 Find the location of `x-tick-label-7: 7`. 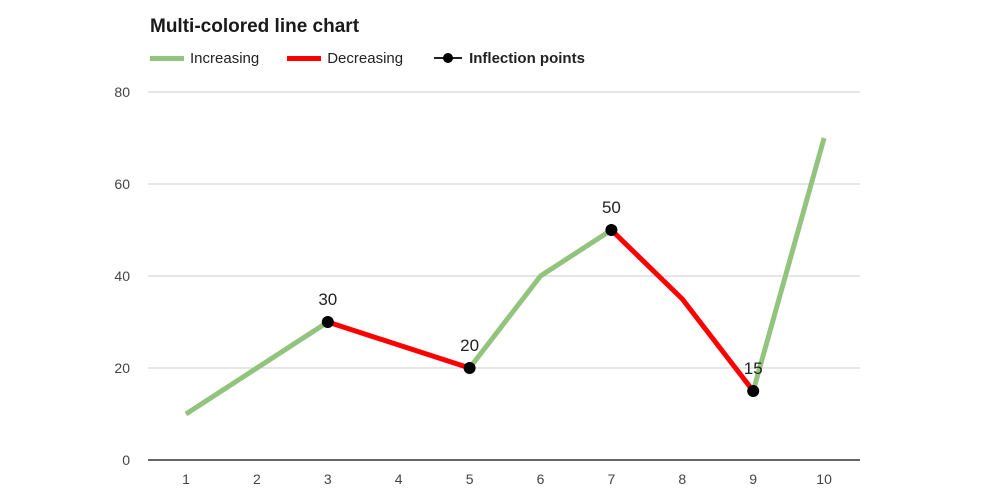

x-tick-label-7: 7 is located at coordinates (612, 479).